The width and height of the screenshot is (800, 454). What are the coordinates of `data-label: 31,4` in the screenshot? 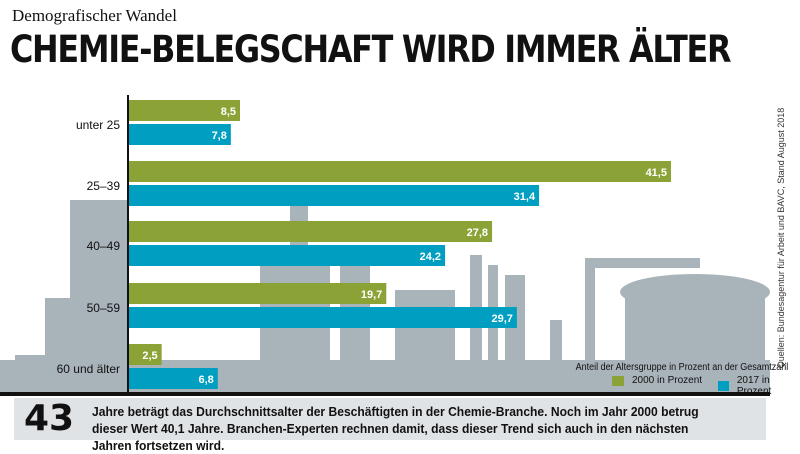 It's located at (525, 197).